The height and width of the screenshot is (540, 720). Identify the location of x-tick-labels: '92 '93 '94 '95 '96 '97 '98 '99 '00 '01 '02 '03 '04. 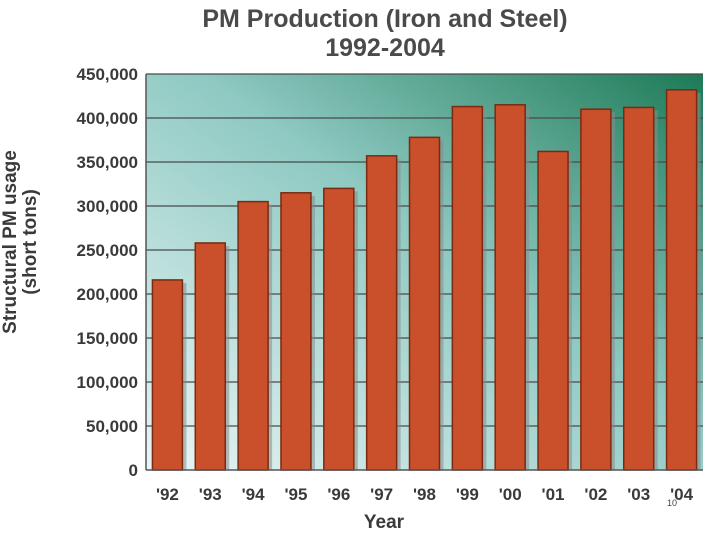
(425, 494).